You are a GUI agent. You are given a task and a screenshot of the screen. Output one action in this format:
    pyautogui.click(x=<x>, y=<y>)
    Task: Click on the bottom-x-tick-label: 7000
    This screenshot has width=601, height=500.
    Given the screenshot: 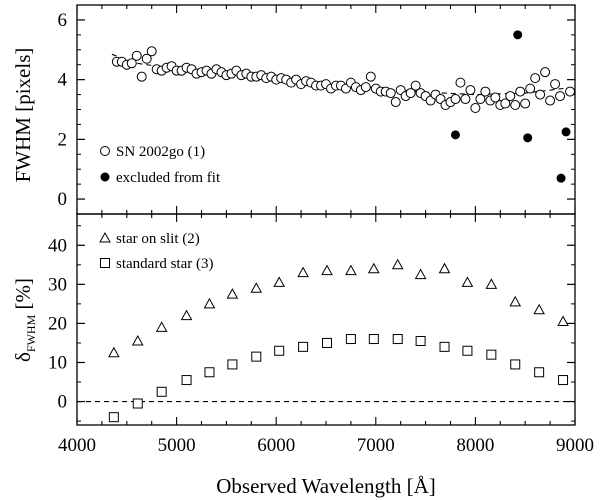 What is the action you would take?
    pyautogui.click(x=376, y=445)
    